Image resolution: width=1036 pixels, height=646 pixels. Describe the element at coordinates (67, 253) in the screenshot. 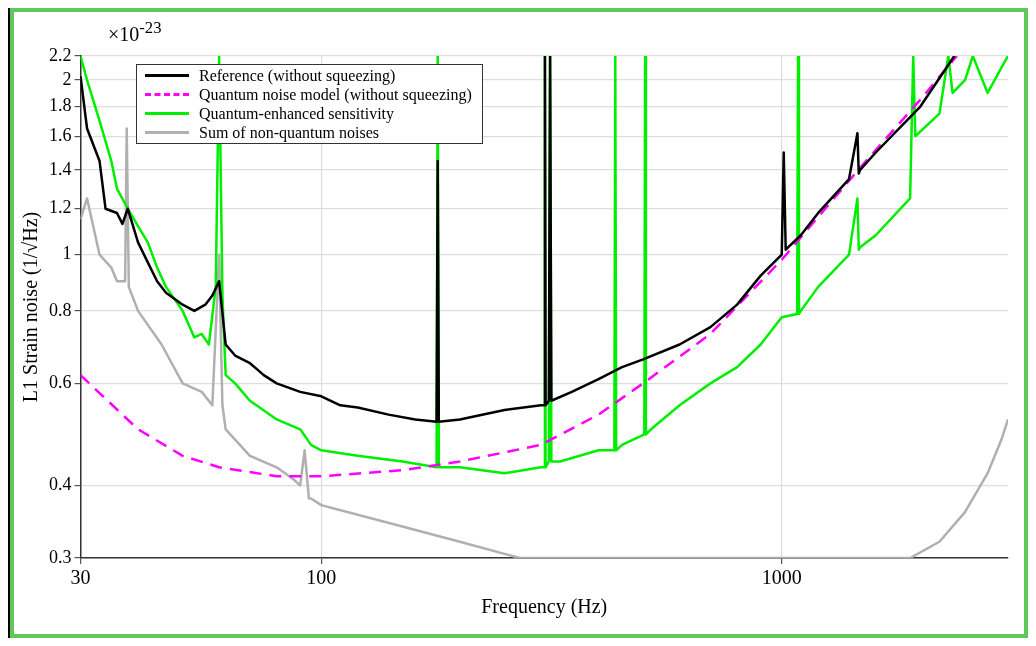

I see `y-tick-label: 1` at that location.